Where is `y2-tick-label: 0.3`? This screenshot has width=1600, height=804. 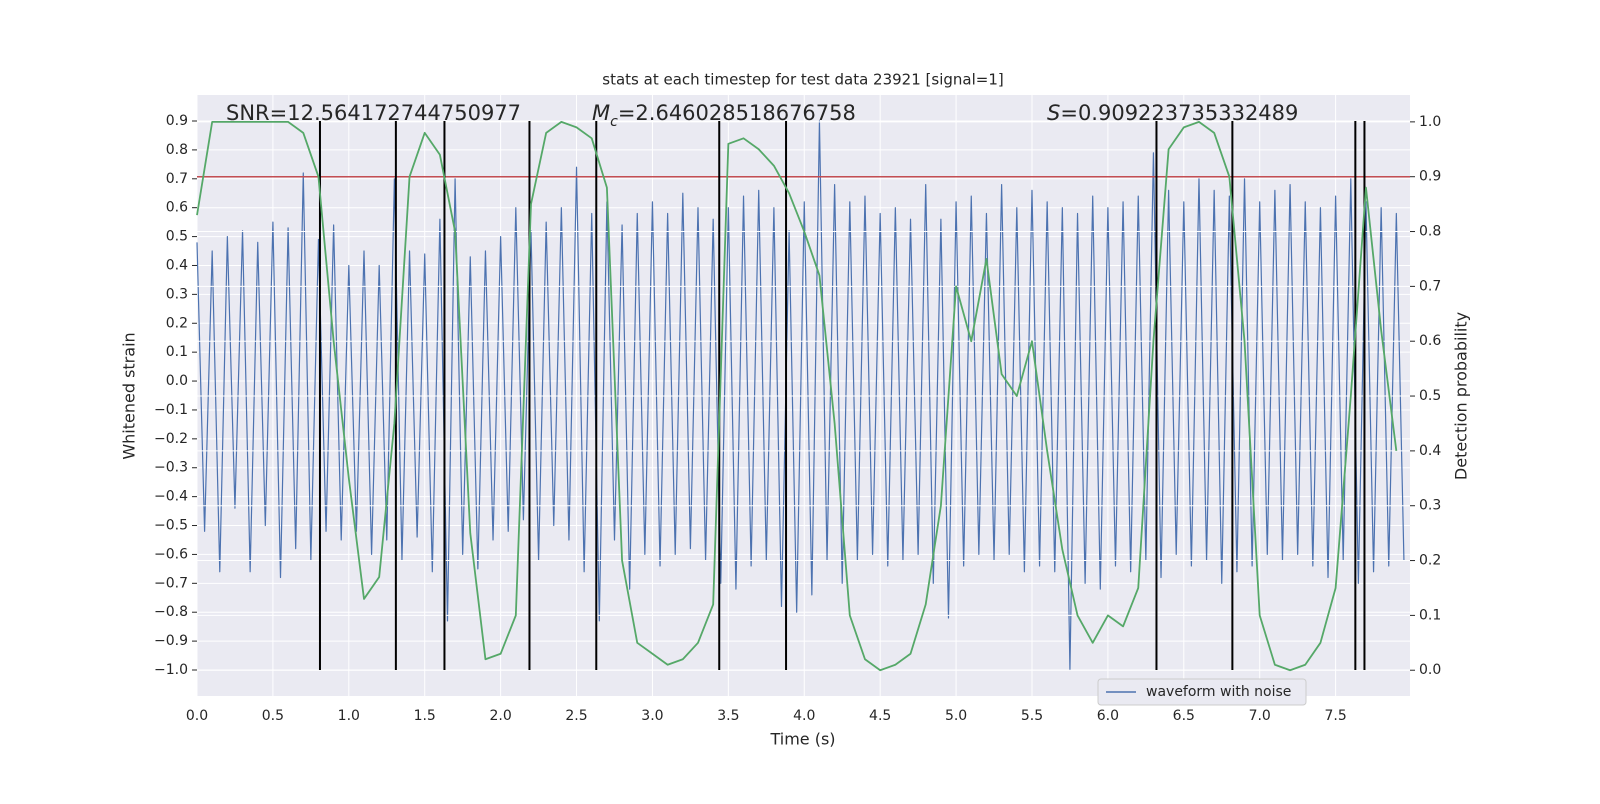
y2-tick-label: 0.3 is located at coordinates (1430, 506).